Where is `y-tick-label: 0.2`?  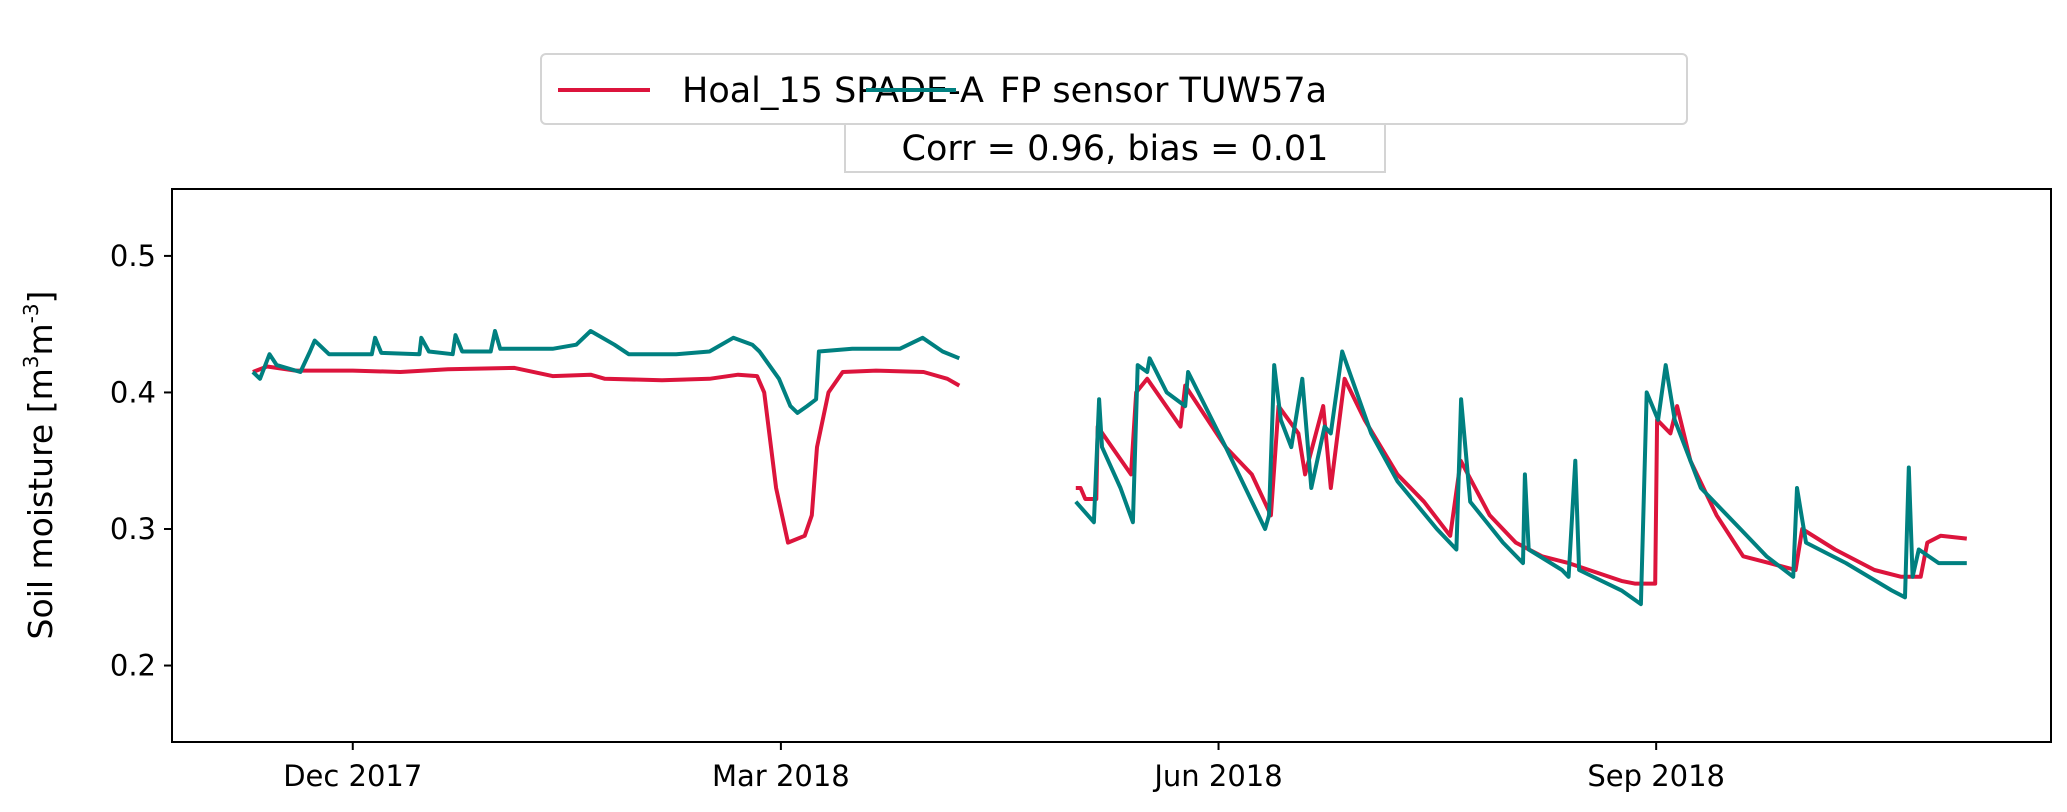 y-tick-label: 0.2 is located at coordinates (133, 666).